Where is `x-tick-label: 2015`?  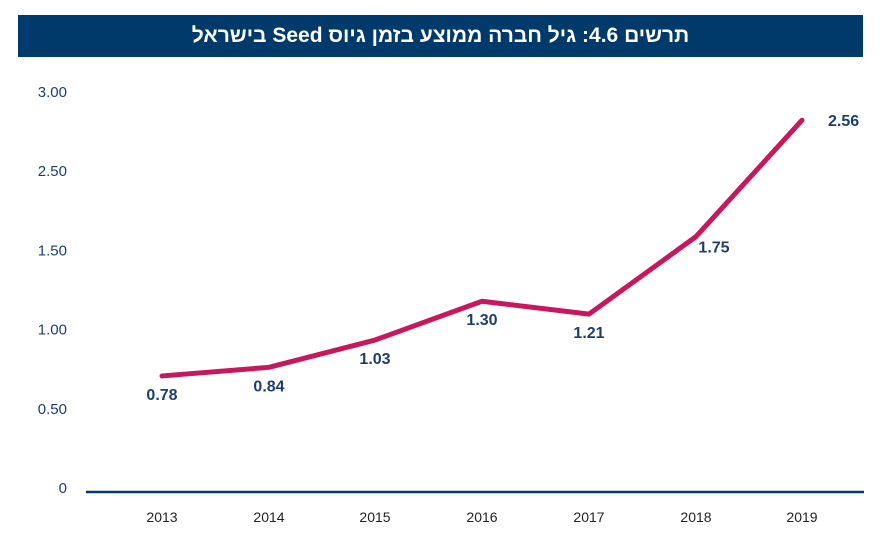
x-tick-label: 2015 is located at coordinates (374, 517).